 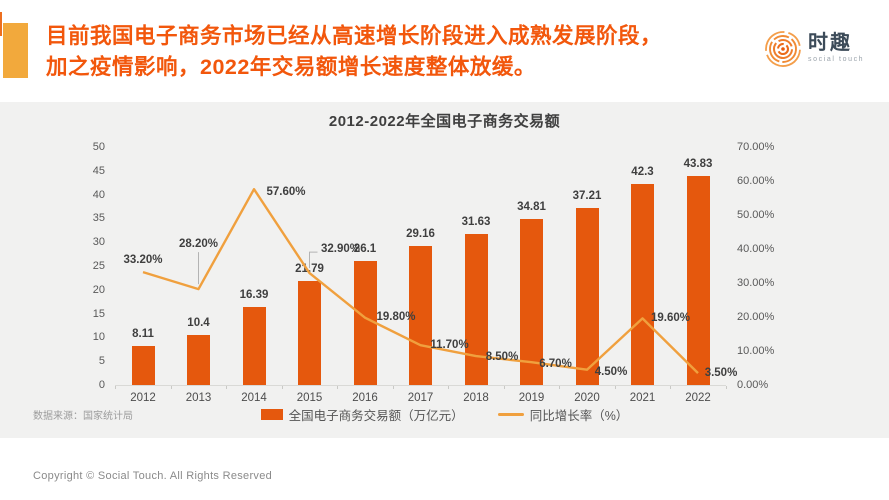 I want to click on growth-rate-label: 57.60%, so click(x=286, y=192).